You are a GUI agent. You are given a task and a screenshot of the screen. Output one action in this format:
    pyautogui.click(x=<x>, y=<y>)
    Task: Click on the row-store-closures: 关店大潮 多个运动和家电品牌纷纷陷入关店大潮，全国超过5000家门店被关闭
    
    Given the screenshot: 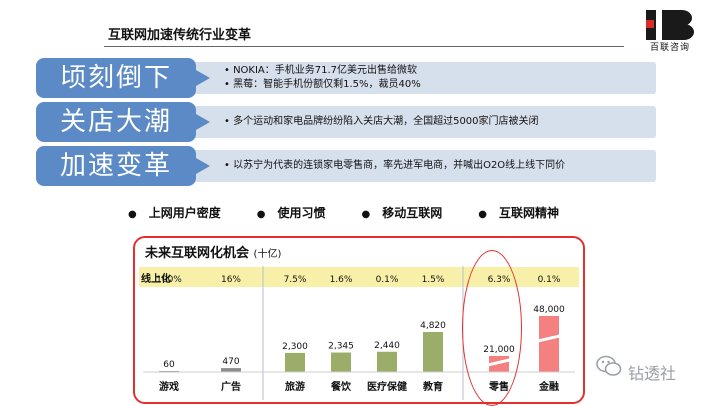 What is the action you would take?
    pyautogui.click(x=346, y=122)
    